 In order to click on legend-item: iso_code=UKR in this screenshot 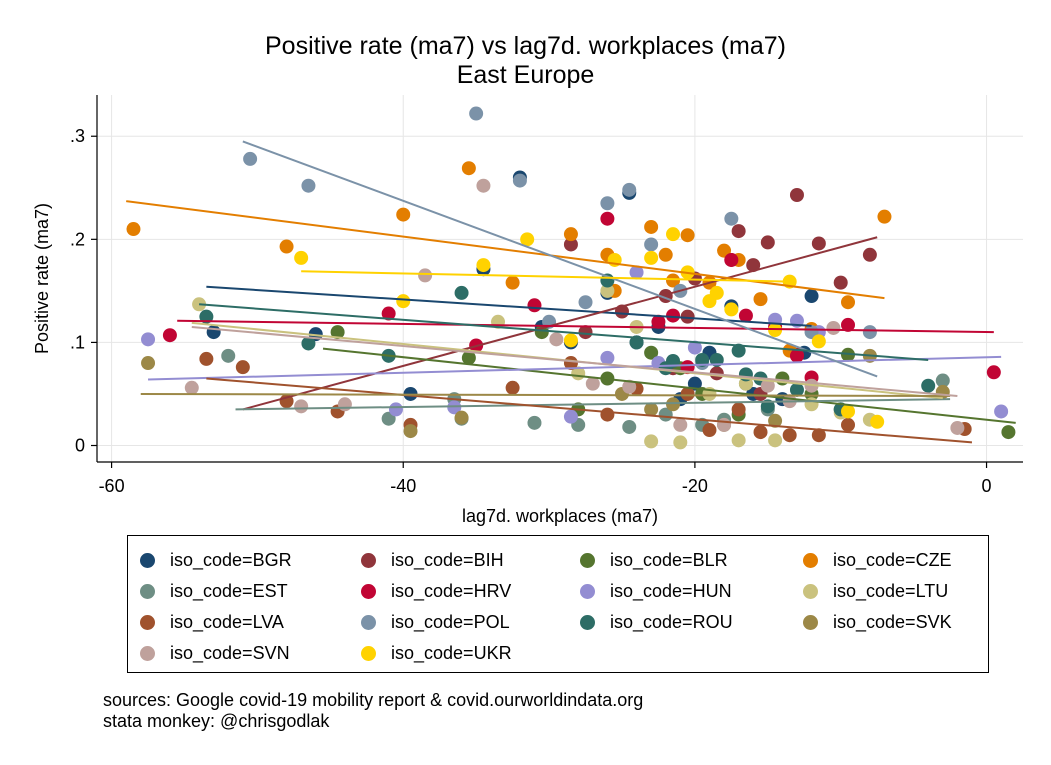, I will do `click(436, 653)`.